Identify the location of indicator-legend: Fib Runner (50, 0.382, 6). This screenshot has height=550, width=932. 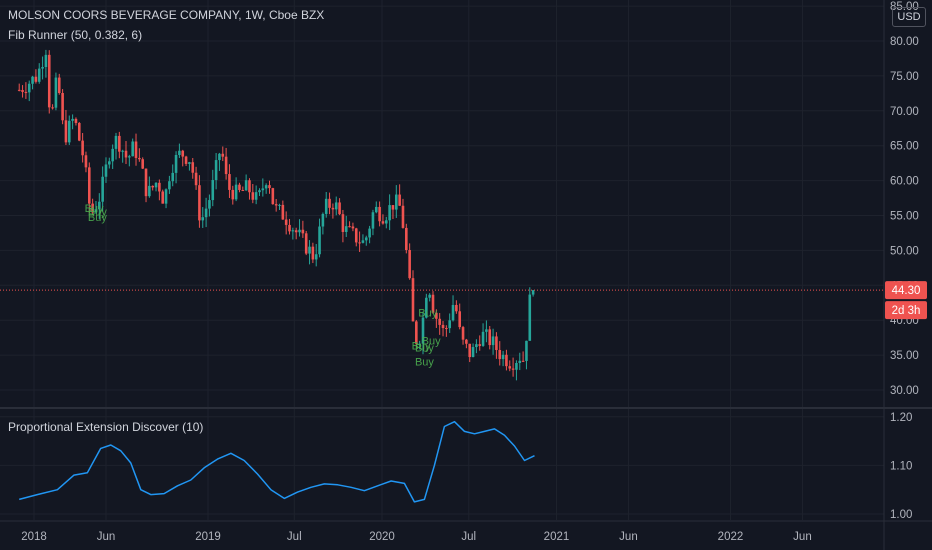
(75, 35).